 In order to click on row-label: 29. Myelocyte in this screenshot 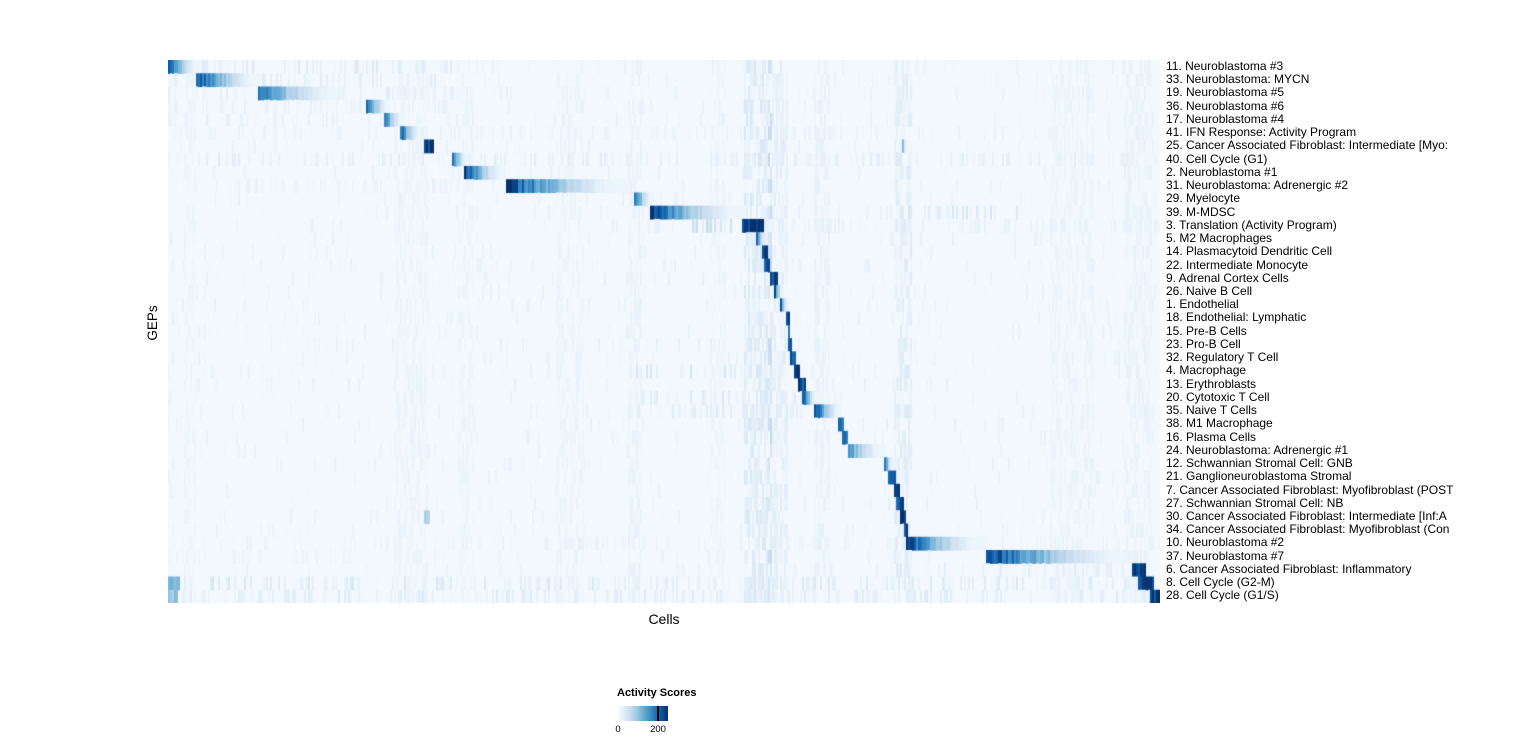, I will do `click(1203, 199)`.